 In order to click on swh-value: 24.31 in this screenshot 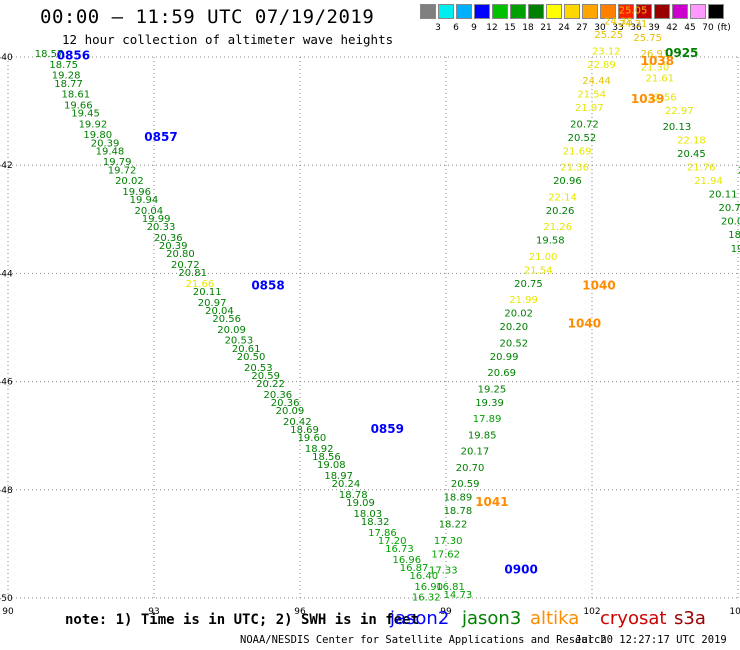, I will do `click(633, 24)`.